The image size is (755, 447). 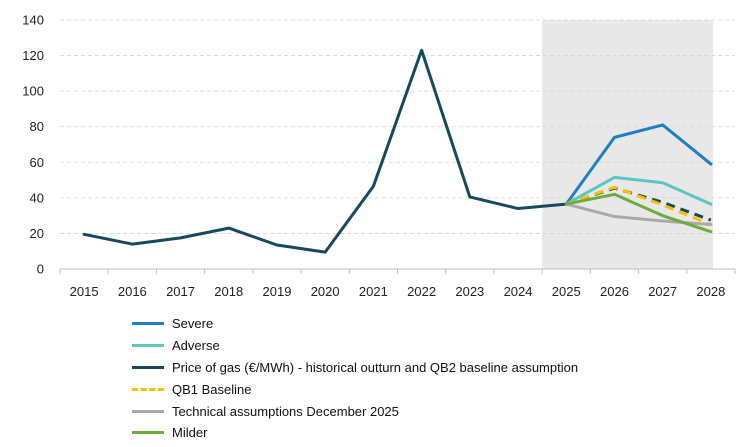 What do you see at coordinates (469, 291) in the screenshot?
I see `x-tick-label: 2023` at bounding box center [469, 291].